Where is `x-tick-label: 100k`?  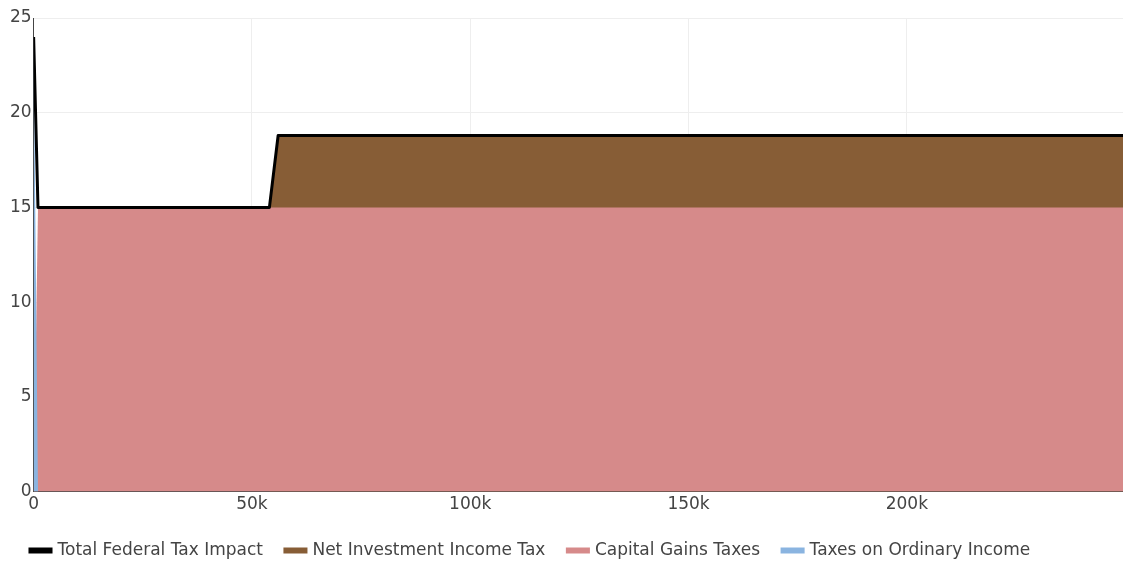
x-tick-label: 100k is located at coordinates (470, 503).